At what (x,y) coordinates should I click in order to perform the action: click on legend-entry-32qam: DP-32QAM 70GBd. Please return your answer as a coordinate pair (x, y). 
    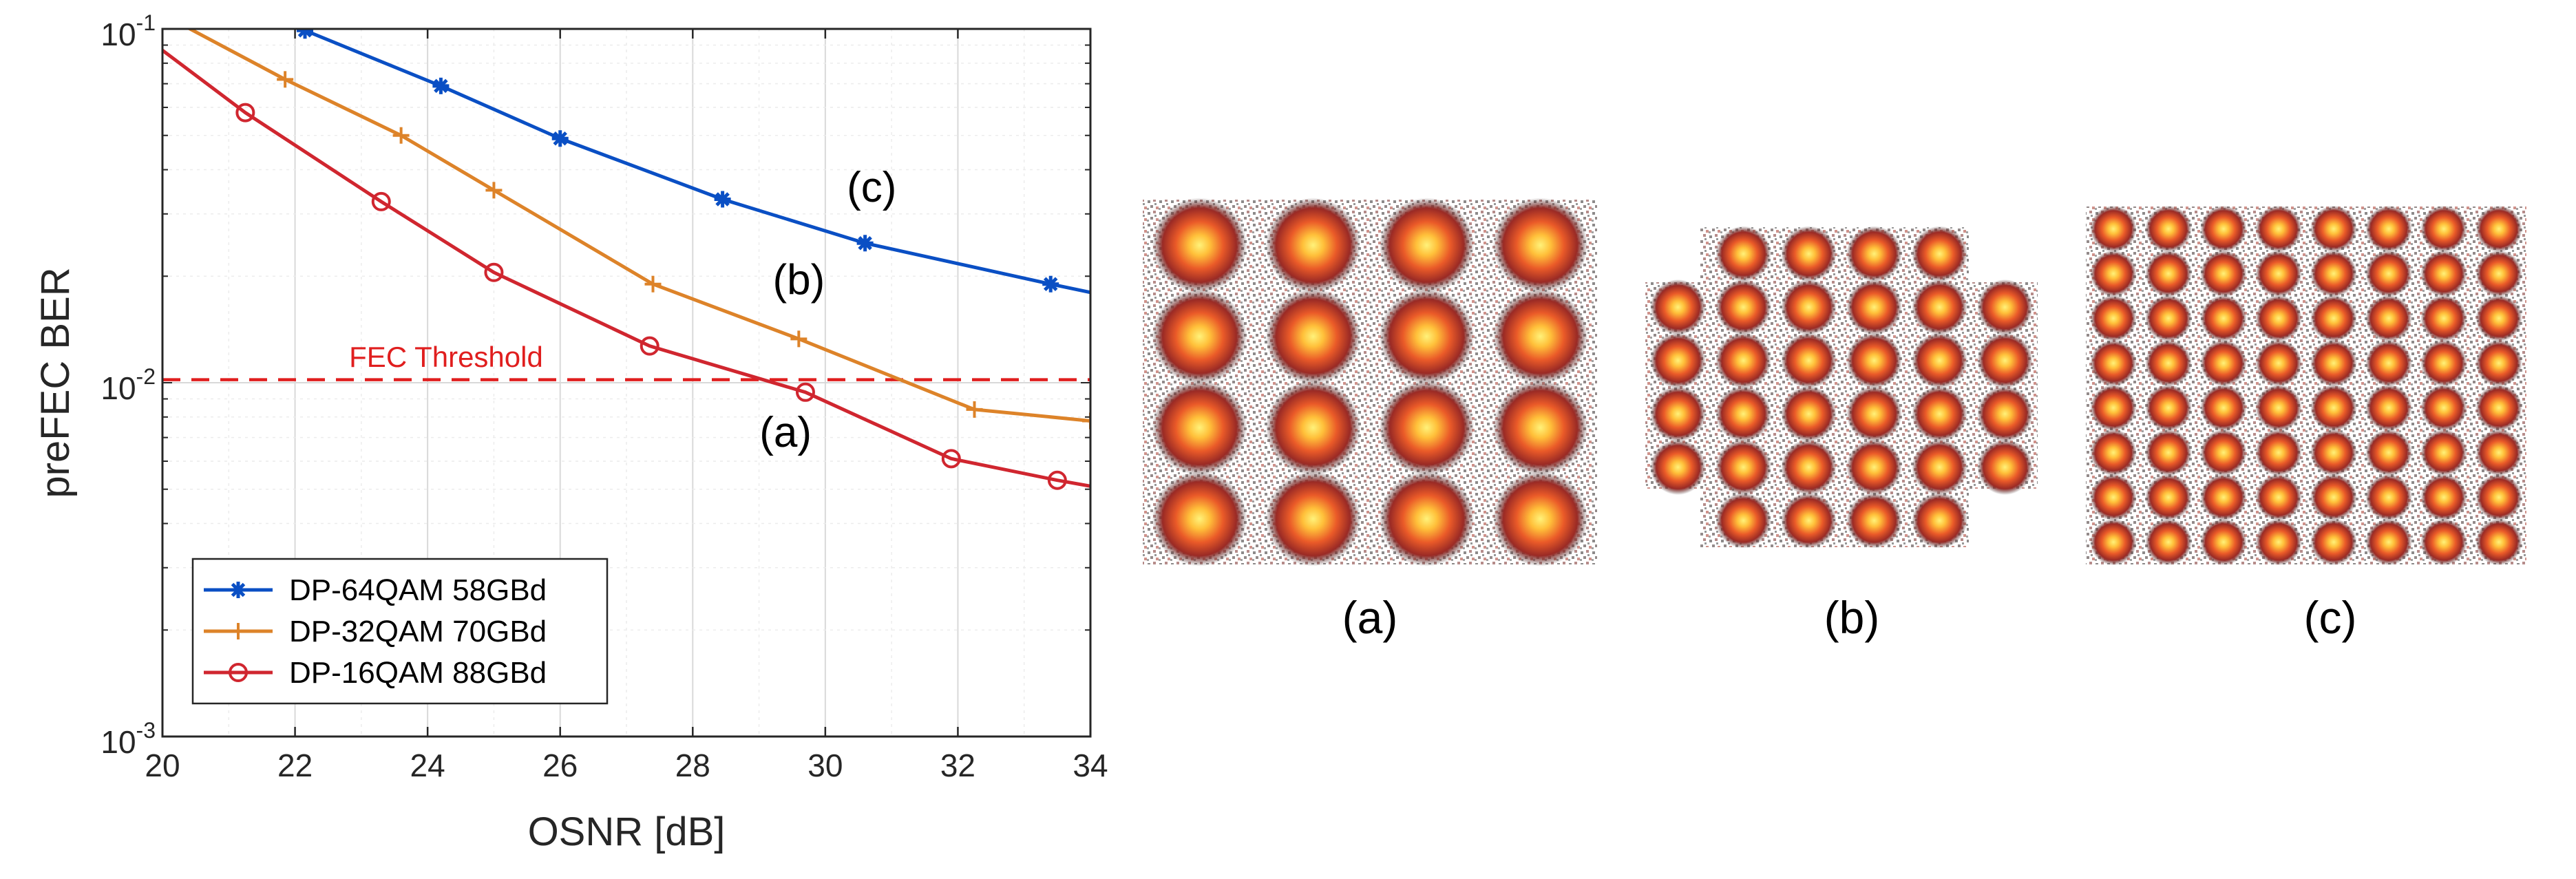
    Looking at the image, I should click on (376, 631).